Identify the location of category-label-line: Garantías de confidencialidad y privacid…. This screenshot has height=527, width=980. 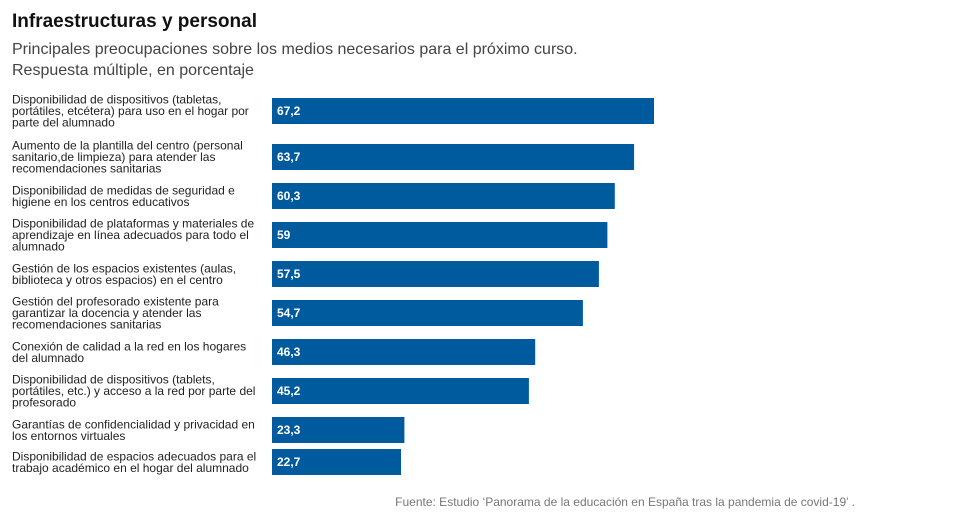
(133, 424).